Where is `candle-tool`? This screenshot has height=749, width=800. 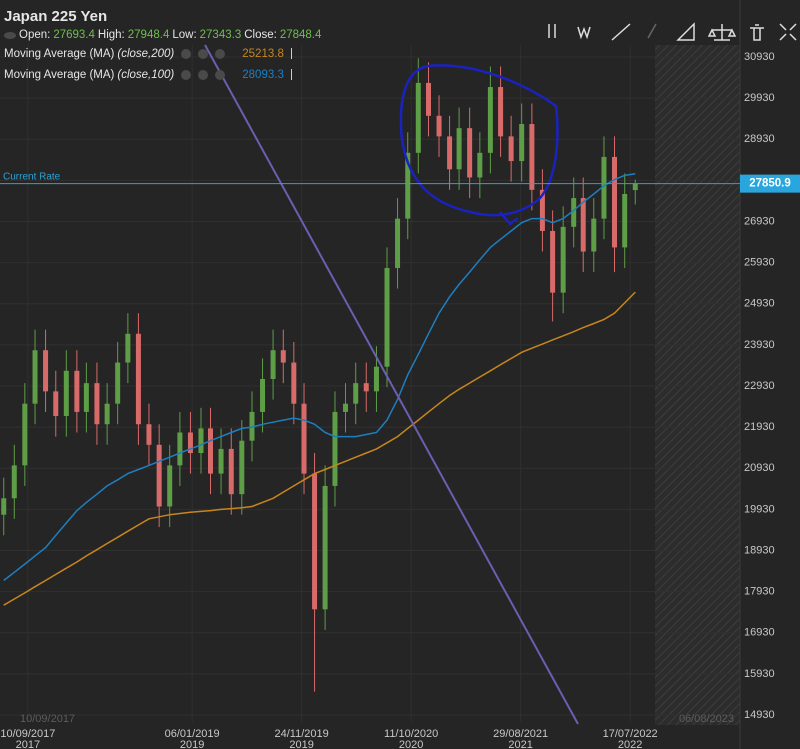 candle-tool is located at coordinates (552, 31).